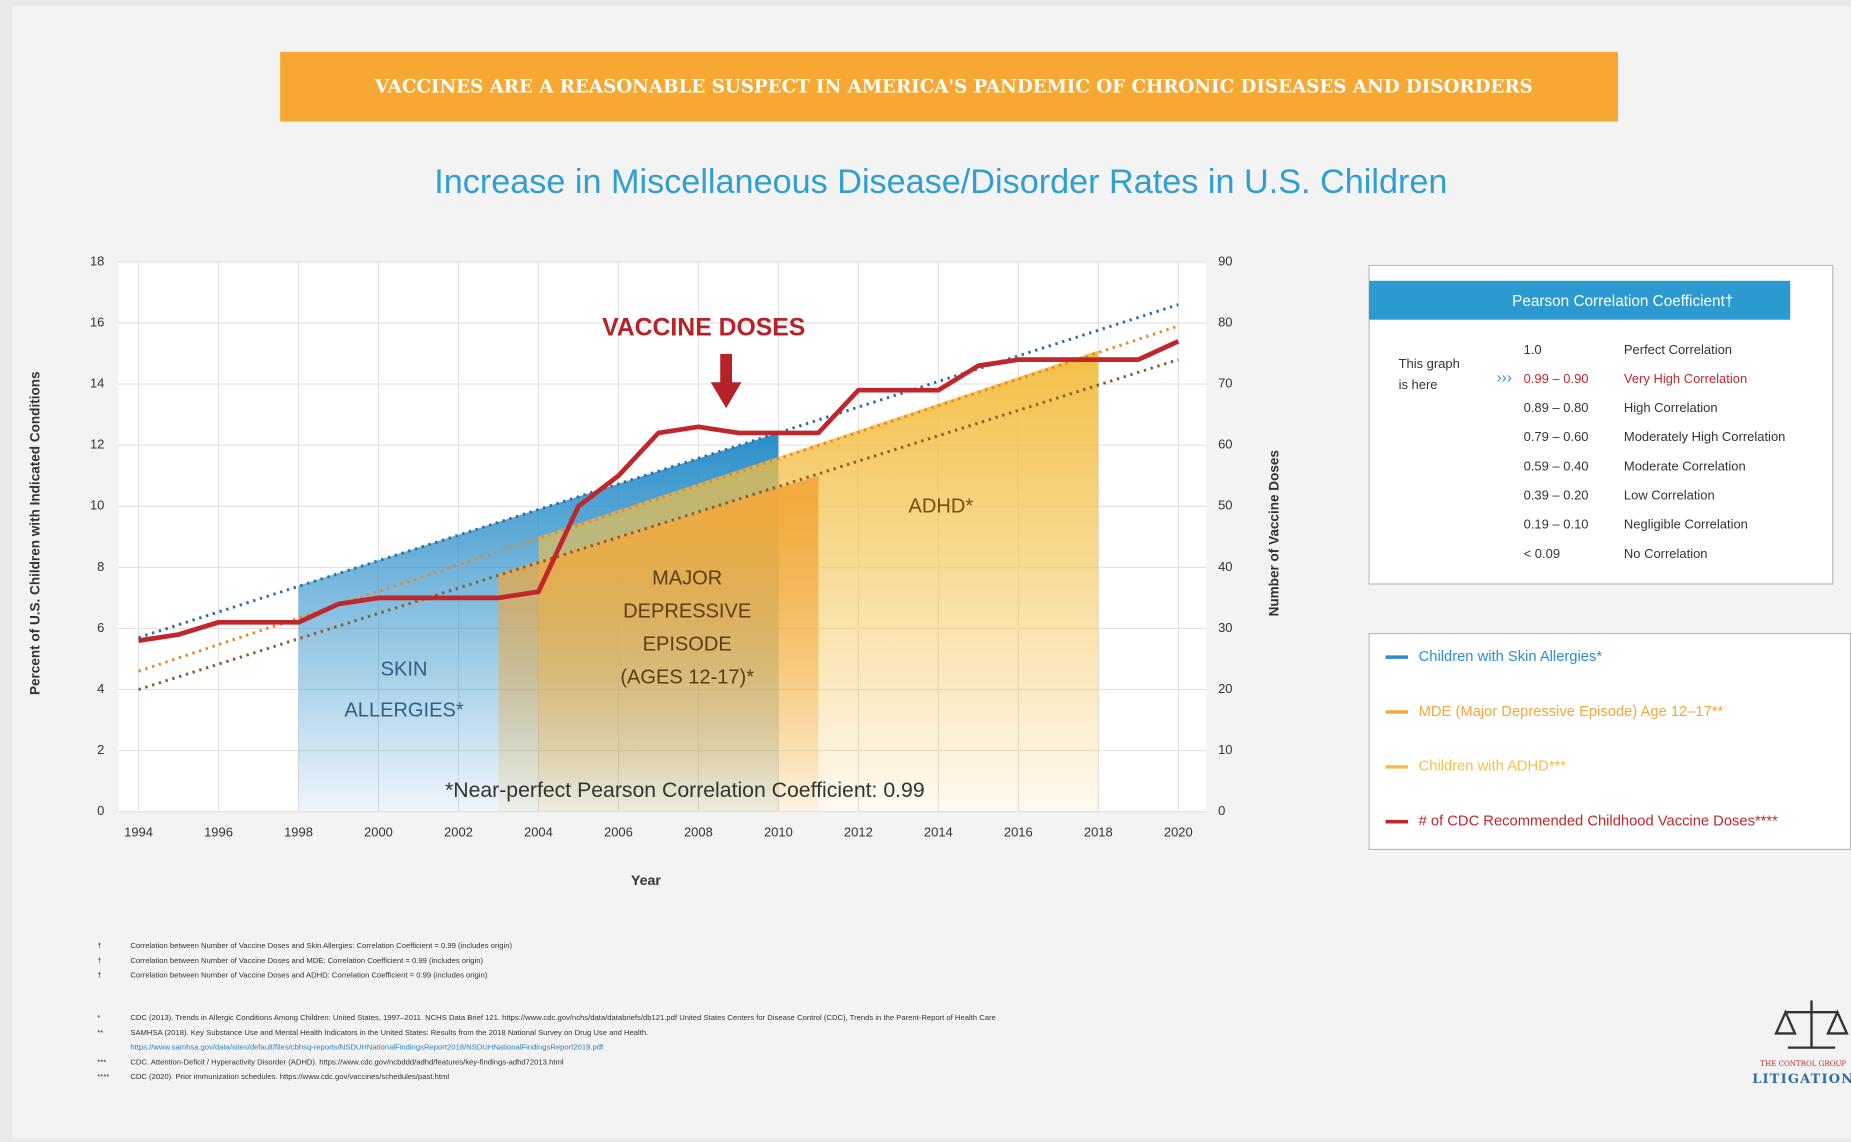 Image resolution: width=1851 pixels, height=1142 pixels. What do you see at coordinates (687, 678) in the screenshot?
I see `area-label: (AGES 12-17)*` at bounding box center [687, 678].